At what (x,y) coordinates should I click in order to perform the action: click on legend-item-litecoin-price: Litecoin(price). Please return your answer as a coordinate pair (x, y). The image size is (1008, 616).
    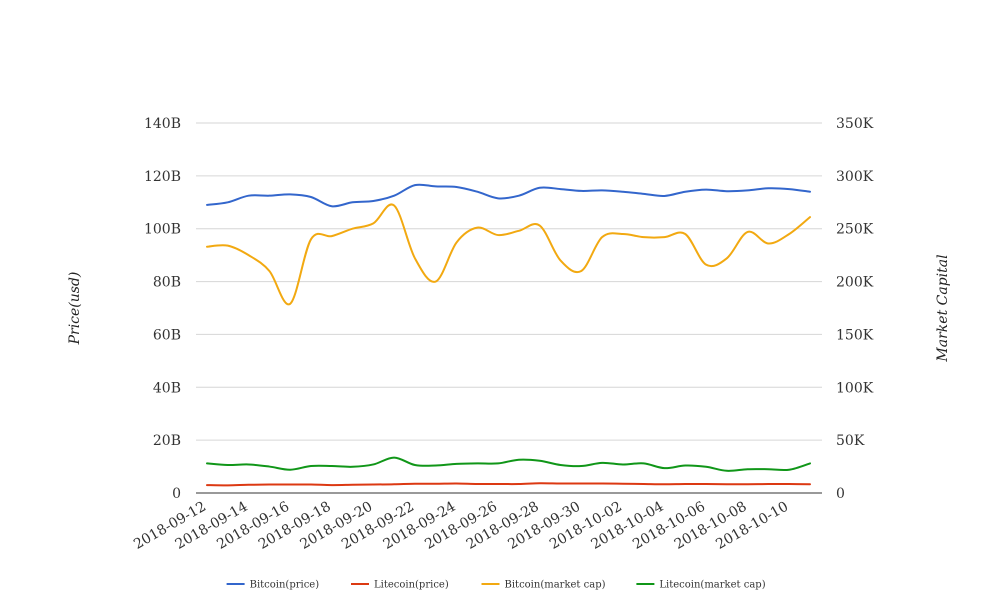
    Looking at the image, I should click on (400, 585).